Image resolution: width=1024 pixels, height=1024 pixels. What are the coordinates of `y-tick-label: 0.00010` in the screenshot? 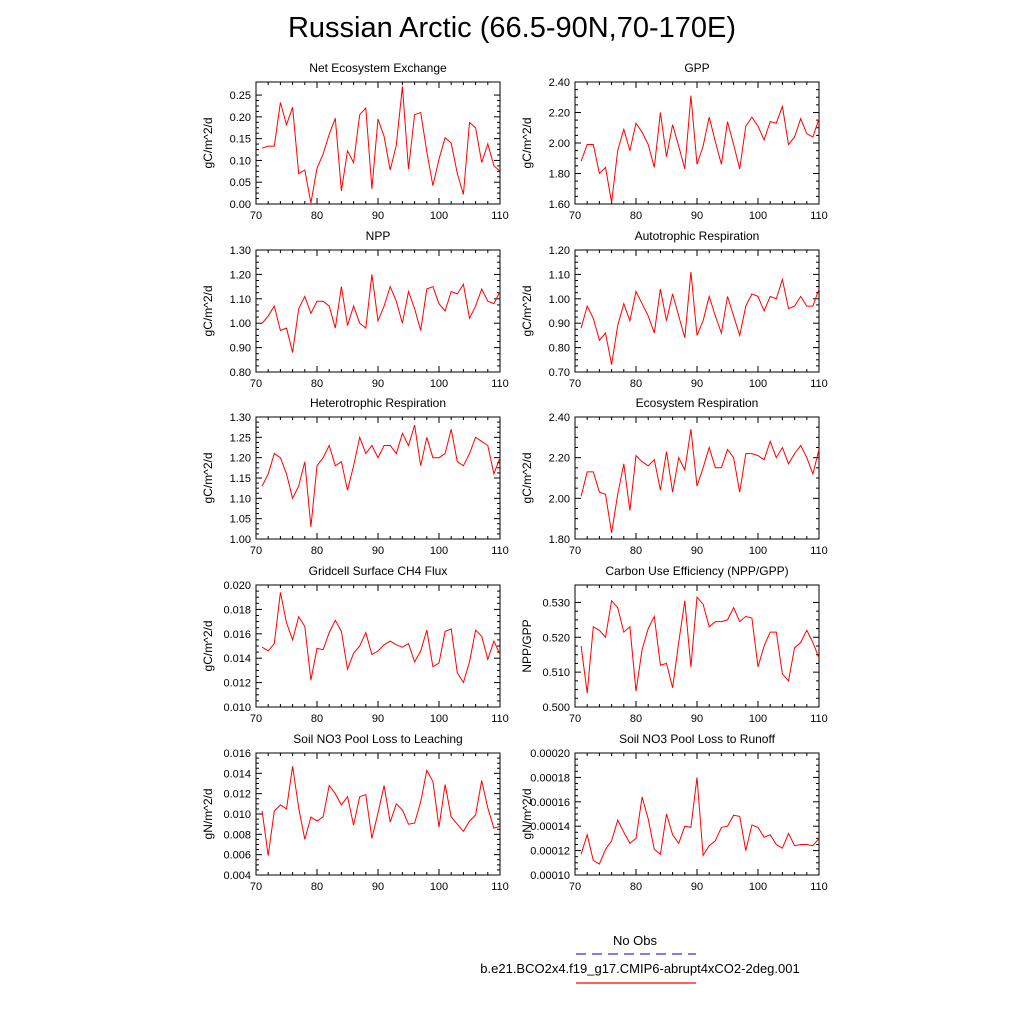 It's located at (550, 876).